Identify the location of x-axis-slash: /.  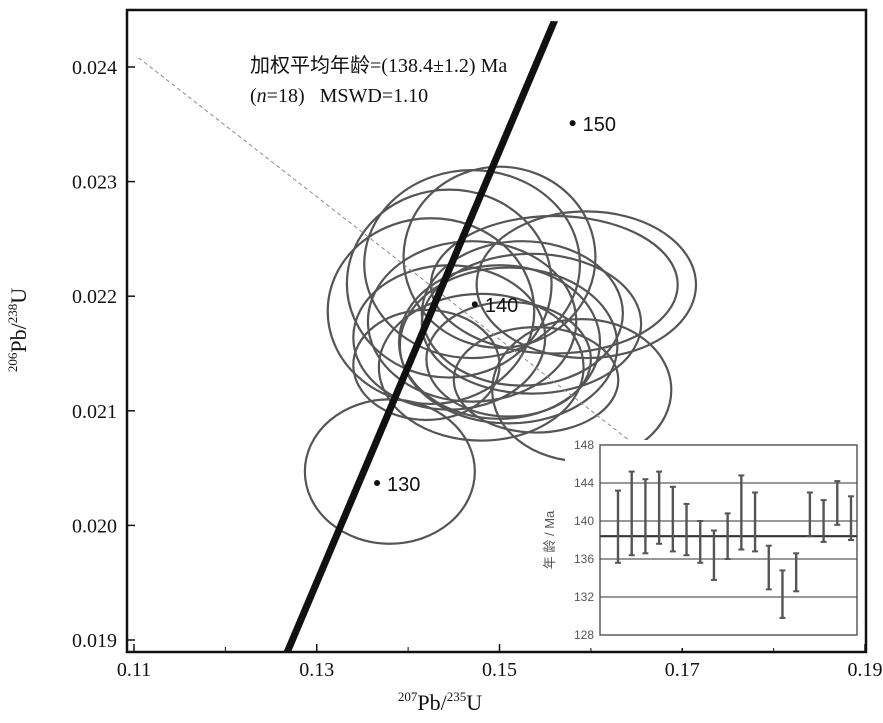
(444, 702).